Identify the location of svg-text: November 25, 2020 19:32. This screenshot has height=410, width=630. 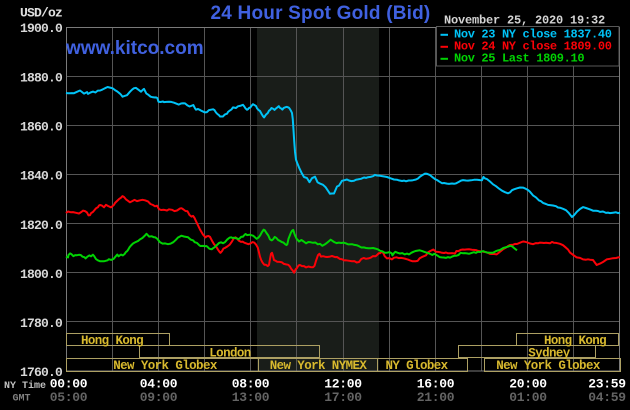
(524, 21).